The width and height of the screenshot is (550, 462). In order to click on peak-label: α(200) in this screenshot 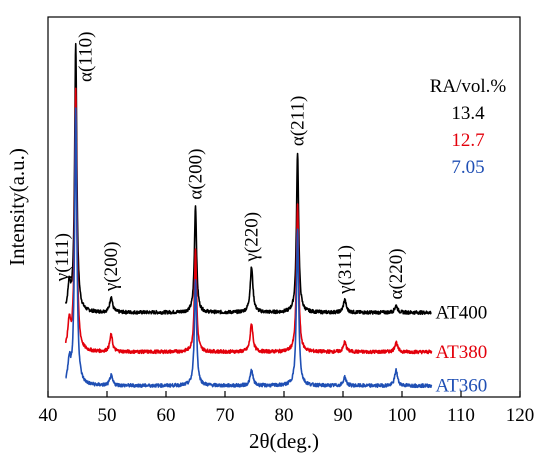, I will do `click(196, 173)`.